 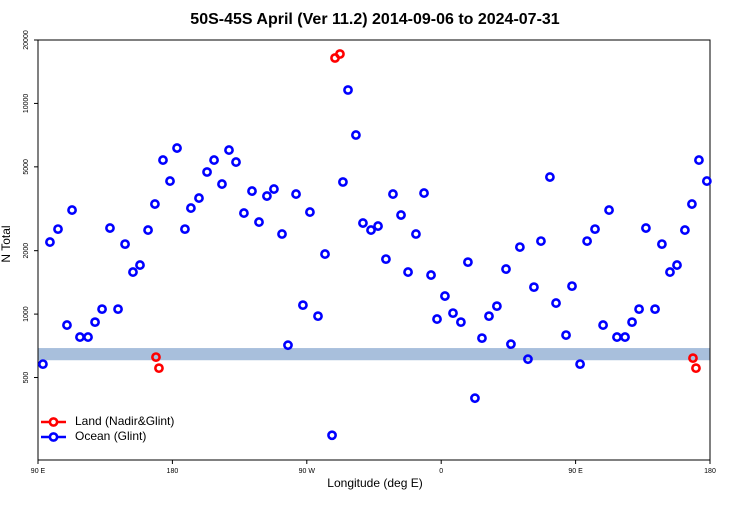 What do you see at coordinates (374, 483) in the screenshot?
I see `x-axis-label: Longitude (deg E)` at bounding box center [374, 483].